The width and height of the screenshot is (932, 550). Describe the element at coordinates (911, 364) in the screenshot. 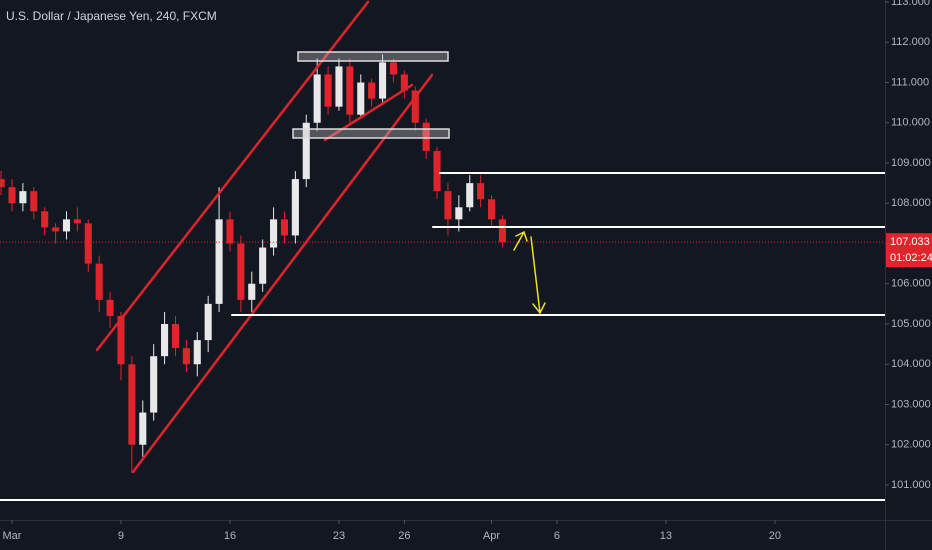

I see `y-tick-label: 104.000` at that location.